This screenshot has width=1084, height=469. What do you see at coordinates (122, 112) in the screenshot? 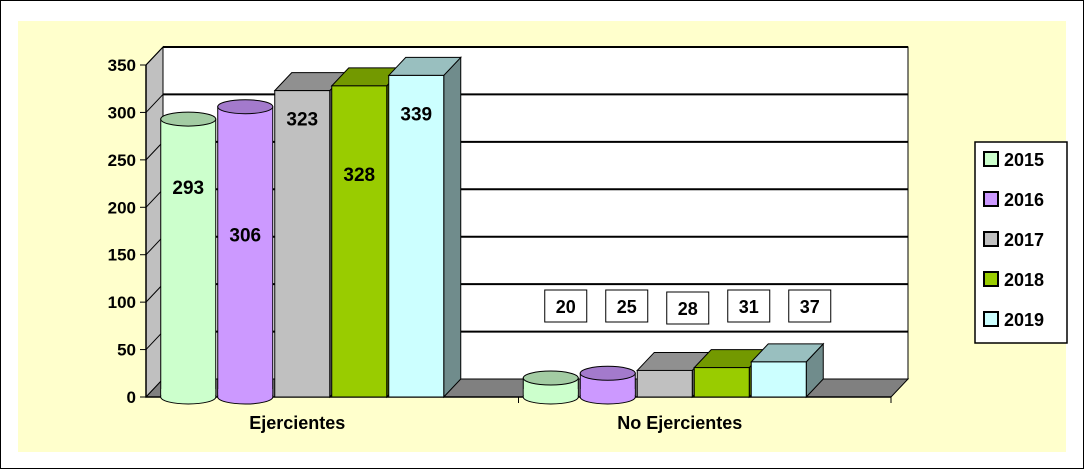
I see `y-tick-label: 300` at bounding box center [122, 112].